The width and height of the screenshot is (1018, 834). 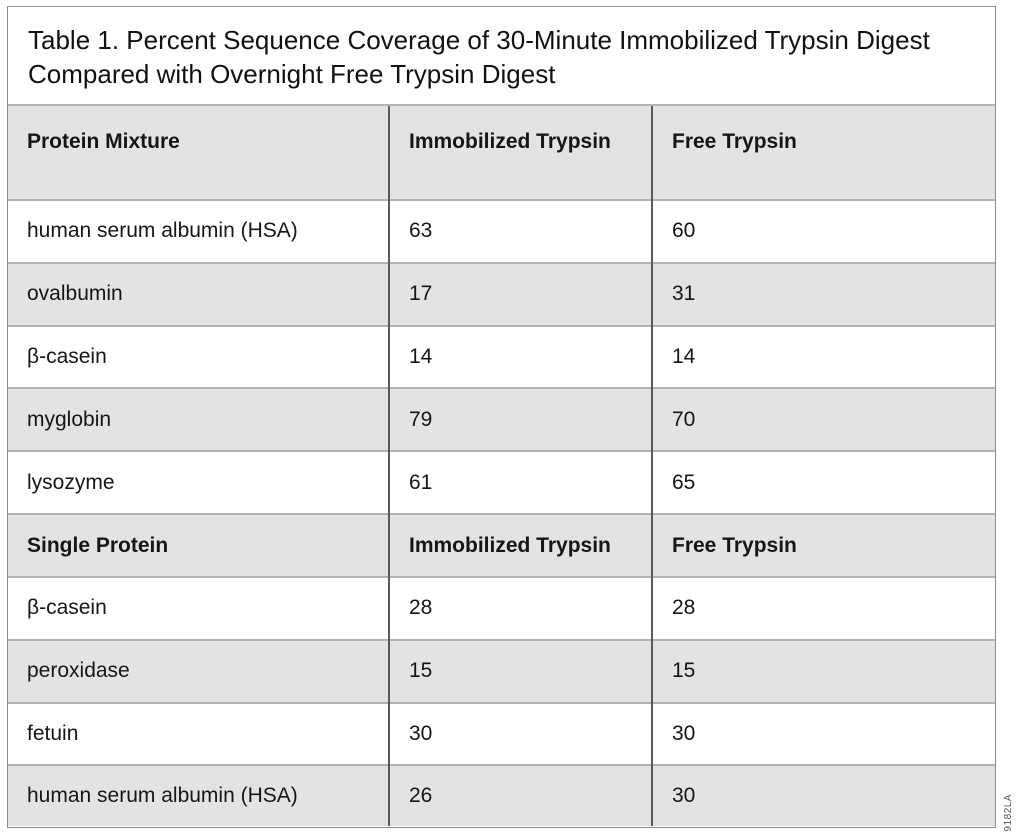 What do you see at coordinates (823, 356) in the screenshot?
I see `cell-free-value: 14` at bounding box center [823, 356].